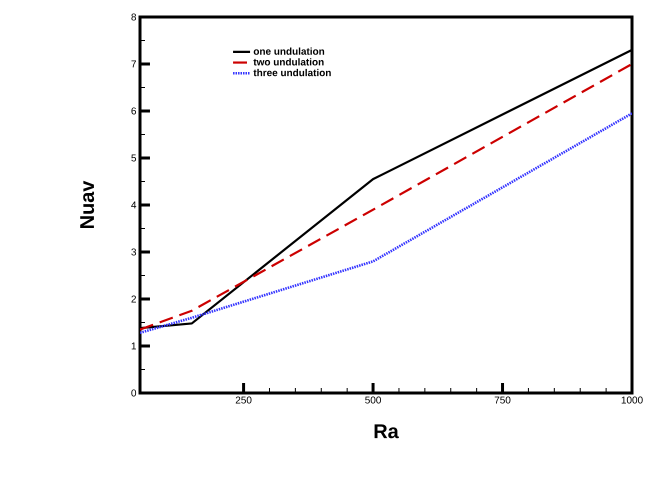 The height and width of the screenshot is (481, 651). Describe the element at coordinates (288, 62) in the screenshot. I see `legend-label: two undulation` at that location.